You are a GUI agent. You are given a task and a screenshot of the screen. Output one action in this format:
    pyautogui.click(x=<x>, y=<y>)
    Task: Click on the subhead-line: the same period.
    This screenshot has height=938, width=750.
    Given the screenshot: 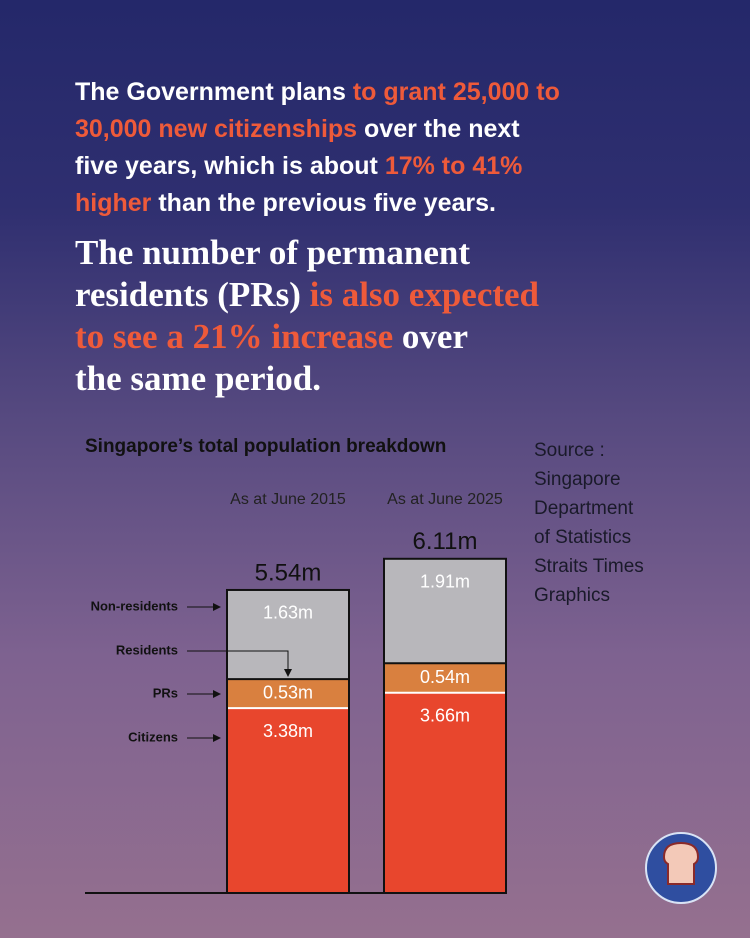 What is the action you would take?
    pyautogui.click(x=307, y=379)
    